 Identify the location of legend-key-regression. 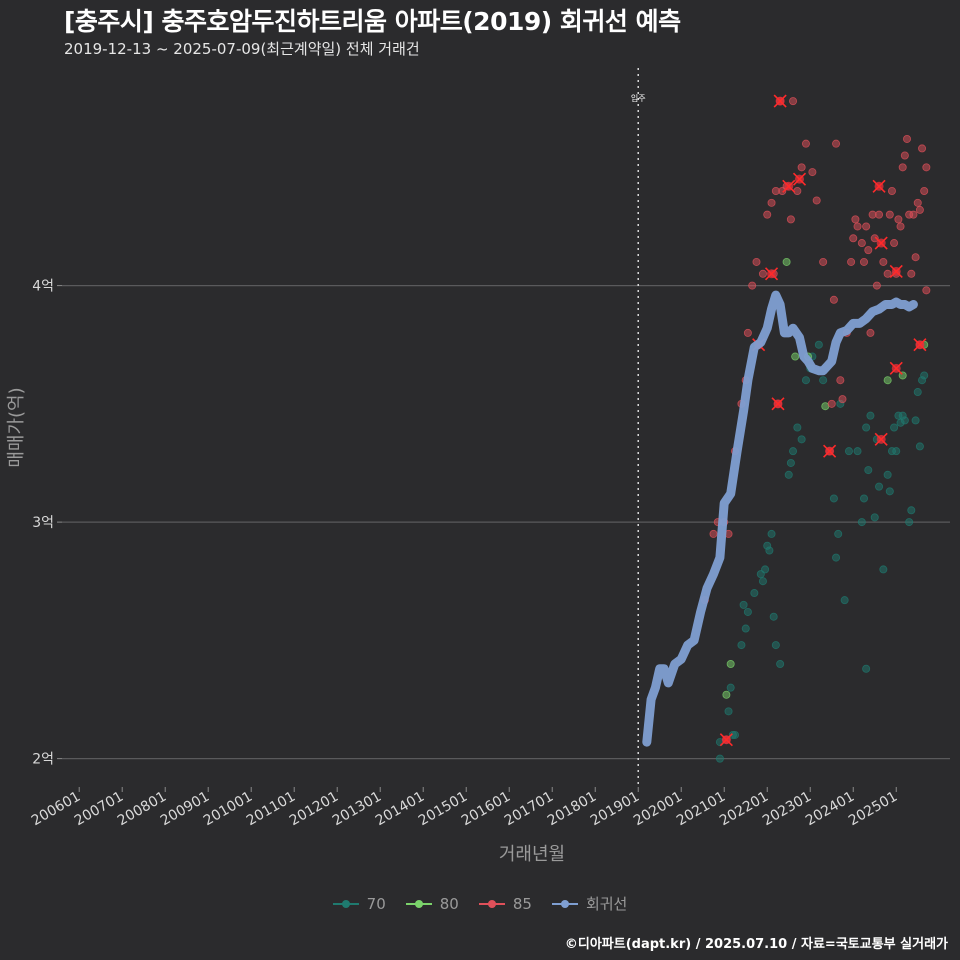
(564, 904).